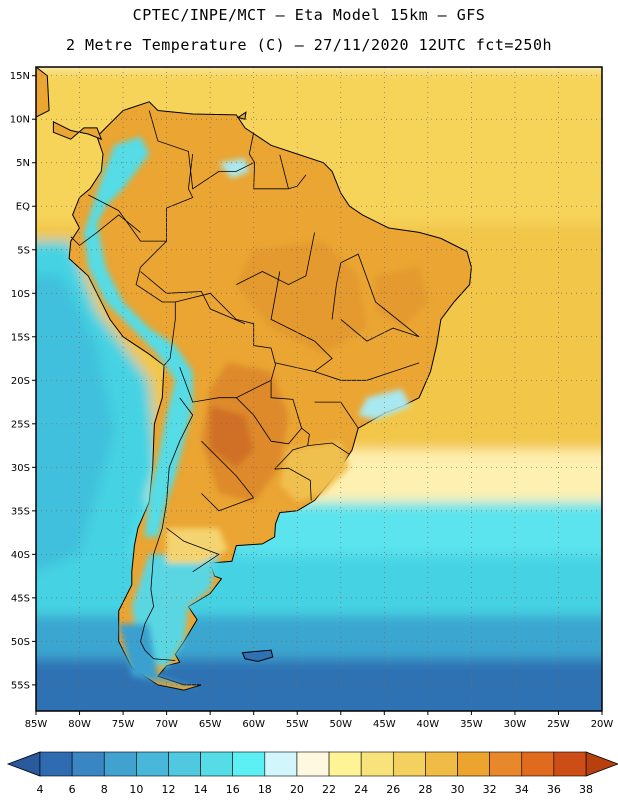 The image size is (618, 800). Describe the element at coordinates (458, 789) in the screenshot. I see `colorbar-label: 30` at that location.